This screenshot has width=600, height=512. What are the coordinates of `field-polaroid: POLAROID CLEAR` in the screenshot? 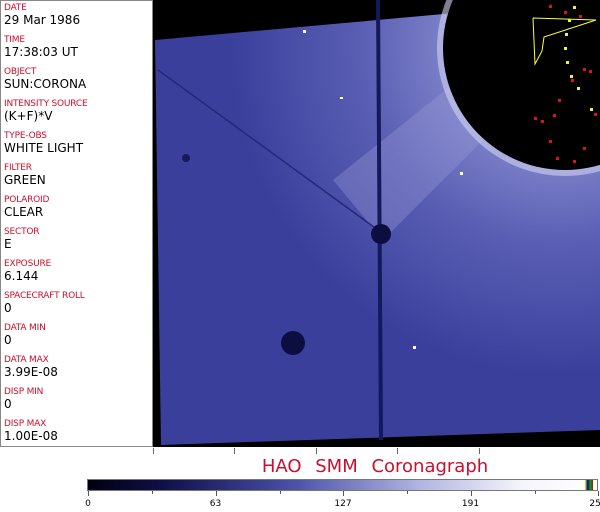 It's located at (26, 207).